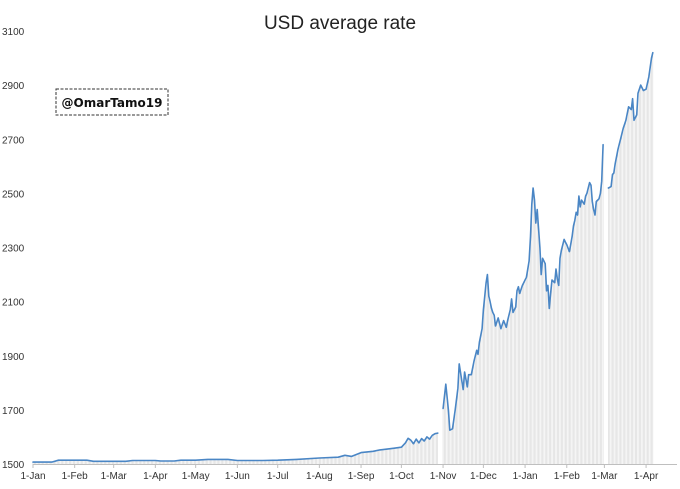 This screenshot has height=489, width=680. What do you see at coordinates (13, 411) in the screenshot?
I see `y-tick-label: 1700` at bounding box center [13, 411].